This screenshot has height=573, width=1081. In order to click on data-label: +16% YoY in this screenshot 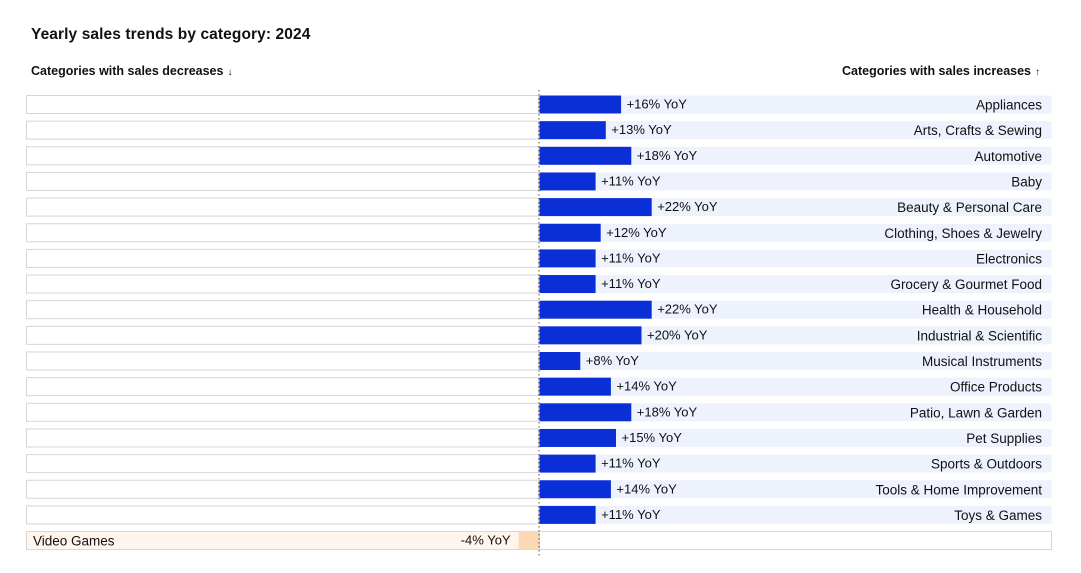, I will do `click(657, 104)`.